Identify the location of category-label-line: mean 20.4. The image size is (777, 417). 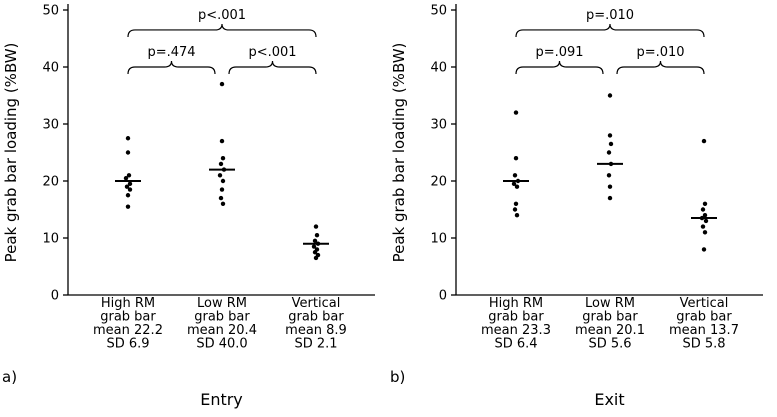
(222, 330).